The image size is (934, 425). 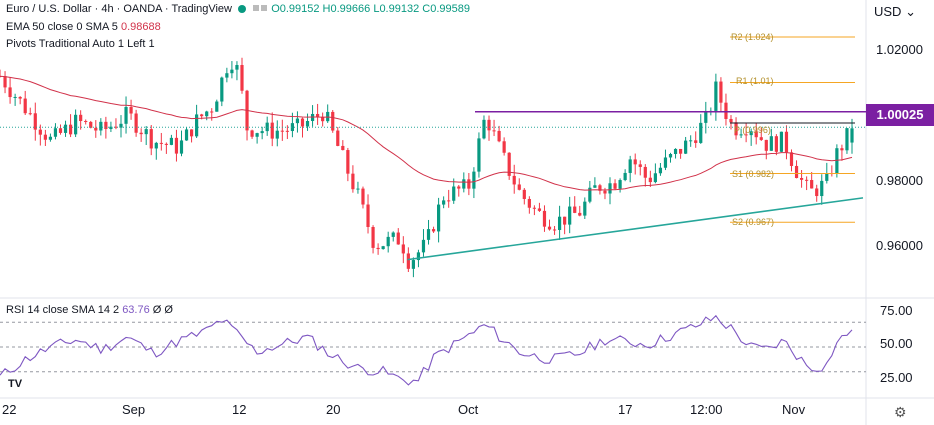 I want to click on rsi-label: RSI 14 close SMA 14 2, so click(x=63, y=310).